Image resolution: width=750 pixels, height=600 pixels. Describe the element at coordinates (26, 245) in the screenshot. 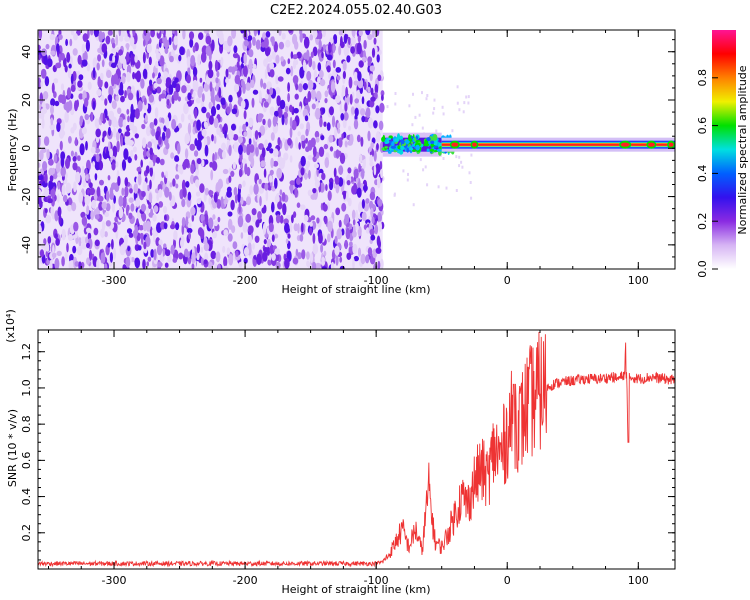

I see `y-tick-label: -40` at that location.